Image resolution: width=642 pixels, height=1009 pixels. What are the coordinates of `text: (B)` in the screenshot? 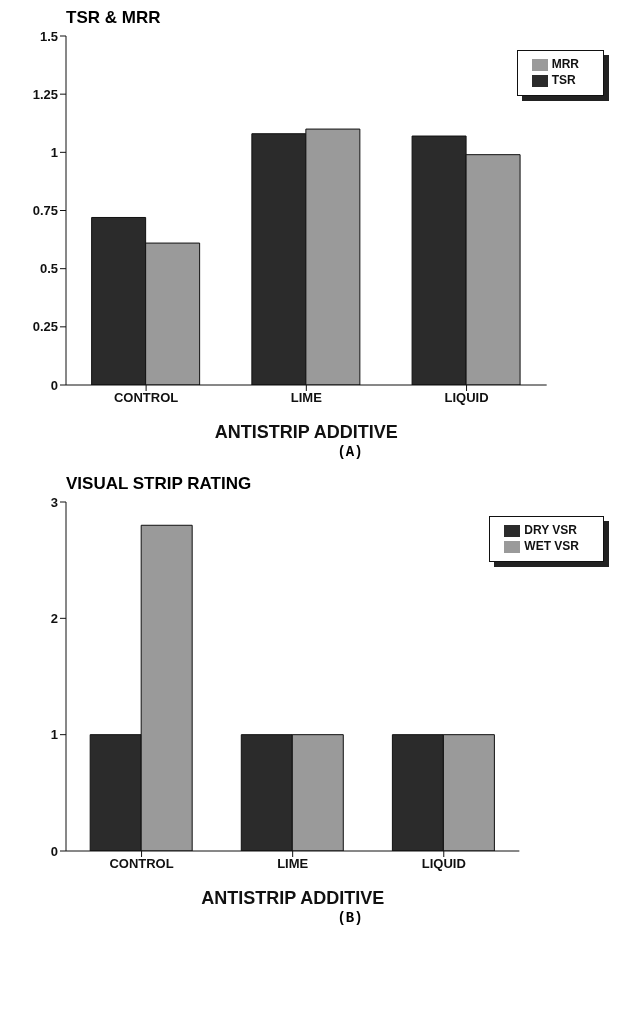 It's located at (350, 918).